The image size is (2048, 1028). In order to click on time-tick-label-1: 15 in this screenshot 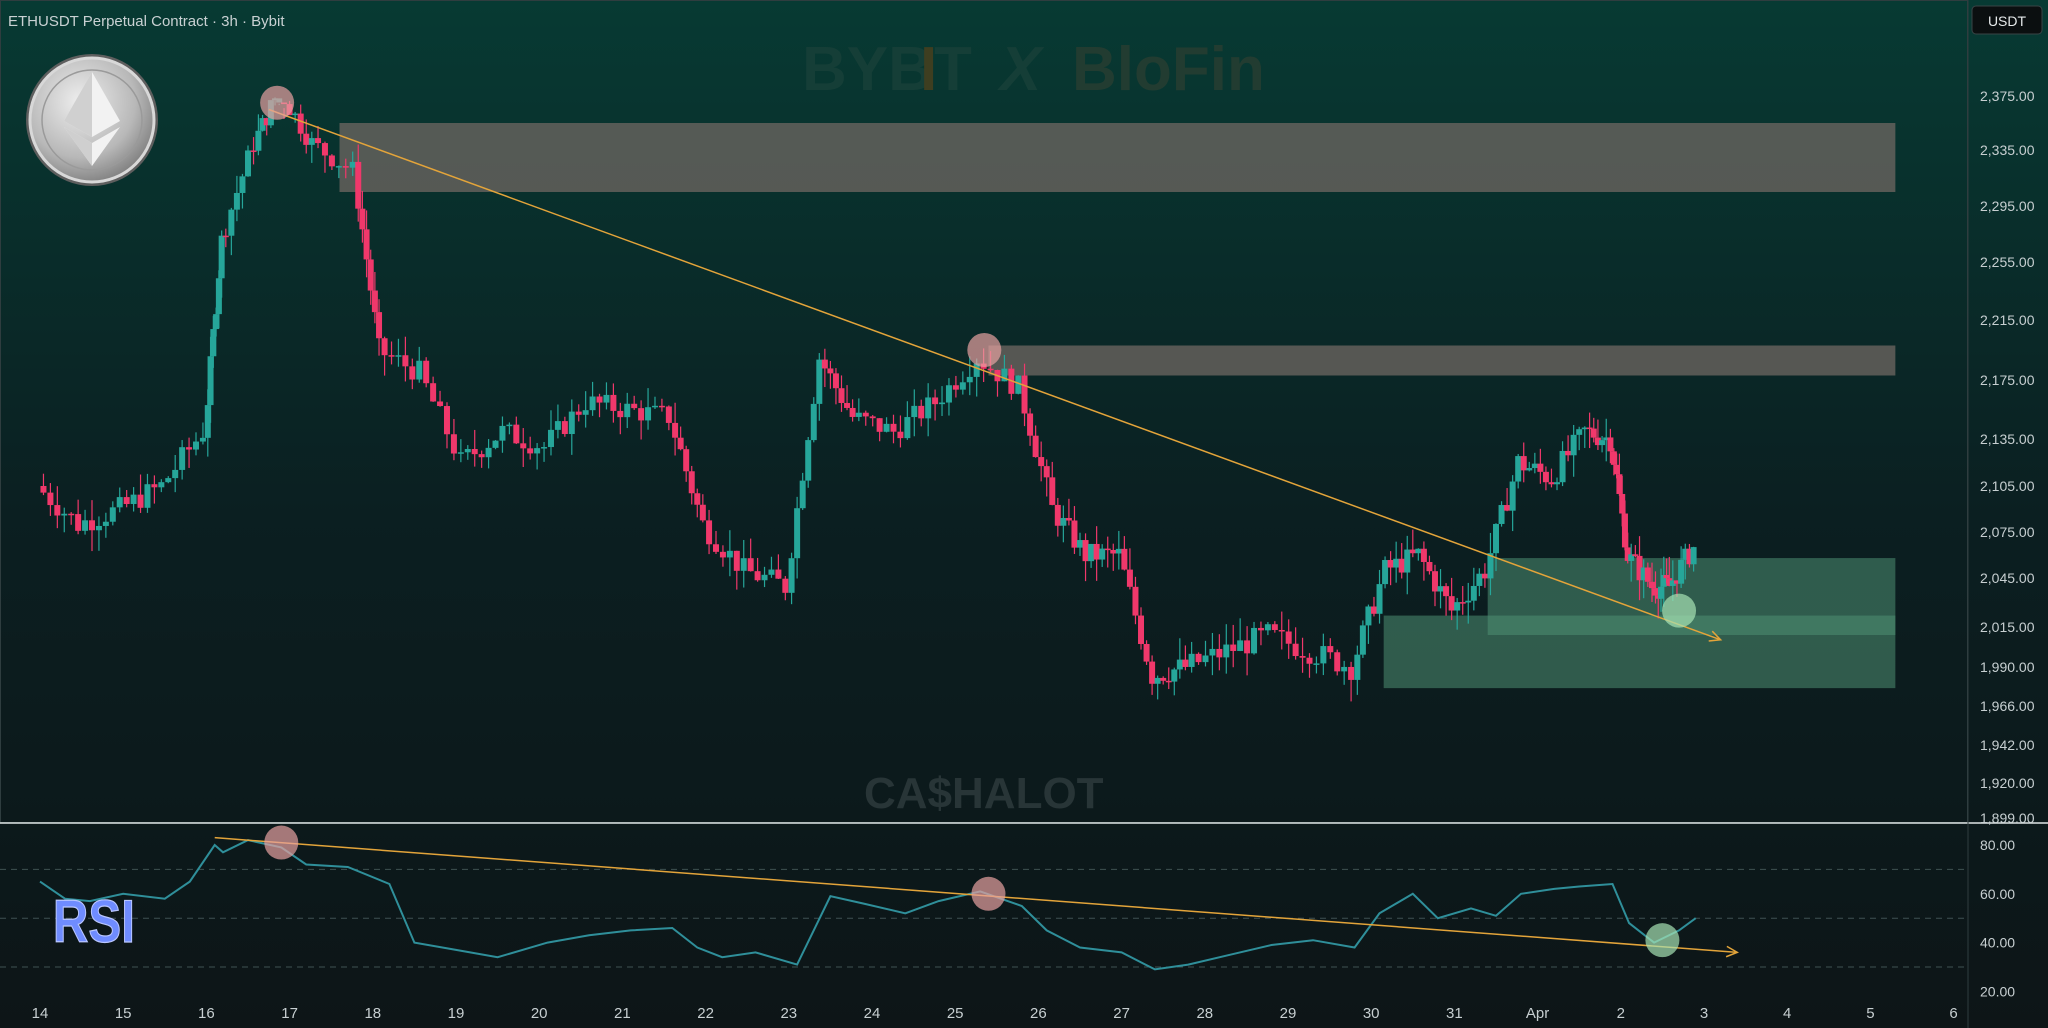, I will do `click(123, 1013)`.